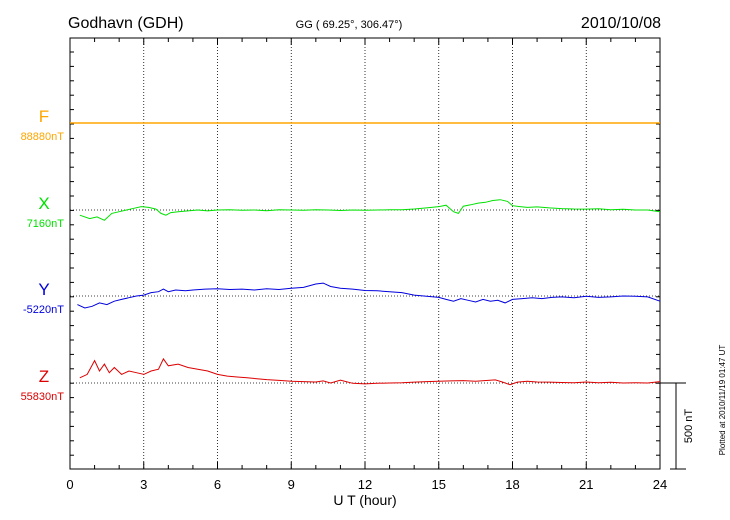 The image size is (730, 520). Describe the element at coordinates (722, 400) in the screenshot. I see `plotted-timestamp: Plotted at 2010/11/19 01:47 UT` at that location.